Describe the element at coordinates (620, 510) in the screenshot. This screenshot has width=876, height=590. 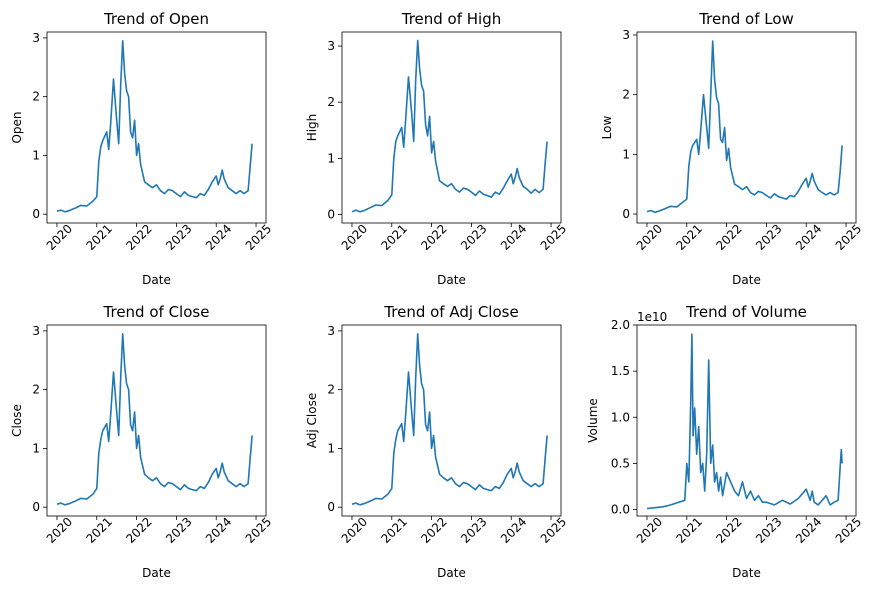
I see `y-tick-label: 0.0` at that location.